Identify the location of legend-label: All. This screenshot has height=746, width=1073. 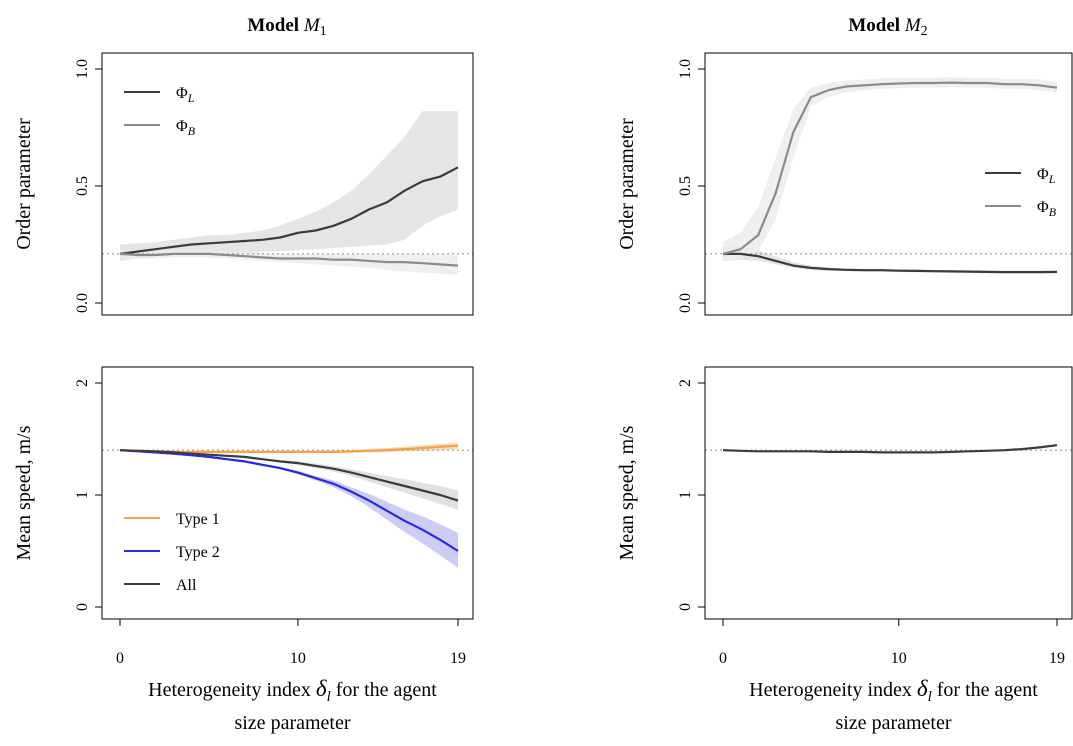
(186, 585).